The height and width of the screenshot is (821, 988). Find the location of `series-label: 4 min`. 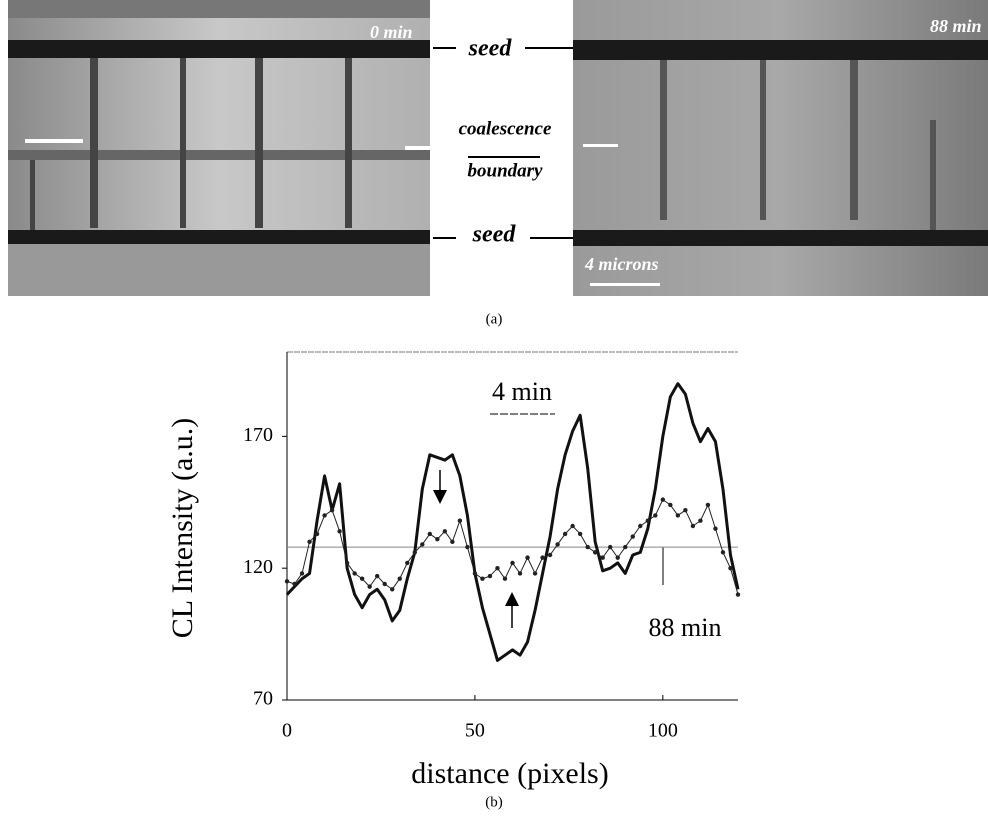

series-label: 4 min is located at coordinates (522, 391).